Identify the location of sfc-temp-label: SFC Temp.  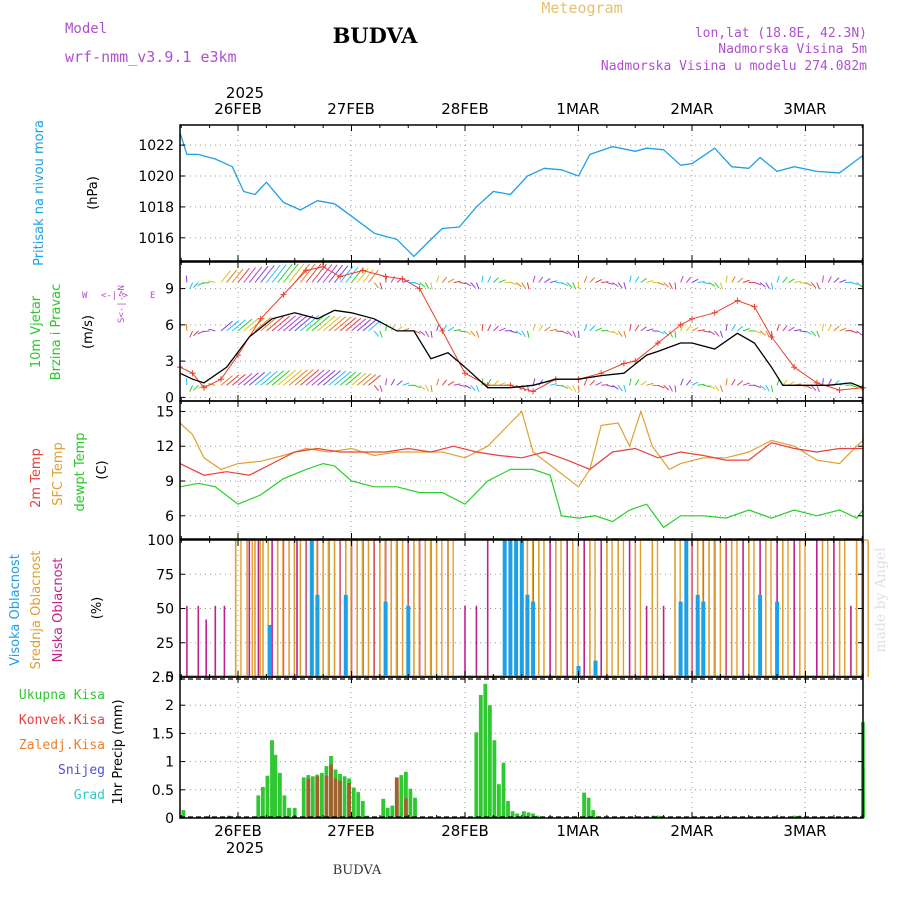
(58, 474).